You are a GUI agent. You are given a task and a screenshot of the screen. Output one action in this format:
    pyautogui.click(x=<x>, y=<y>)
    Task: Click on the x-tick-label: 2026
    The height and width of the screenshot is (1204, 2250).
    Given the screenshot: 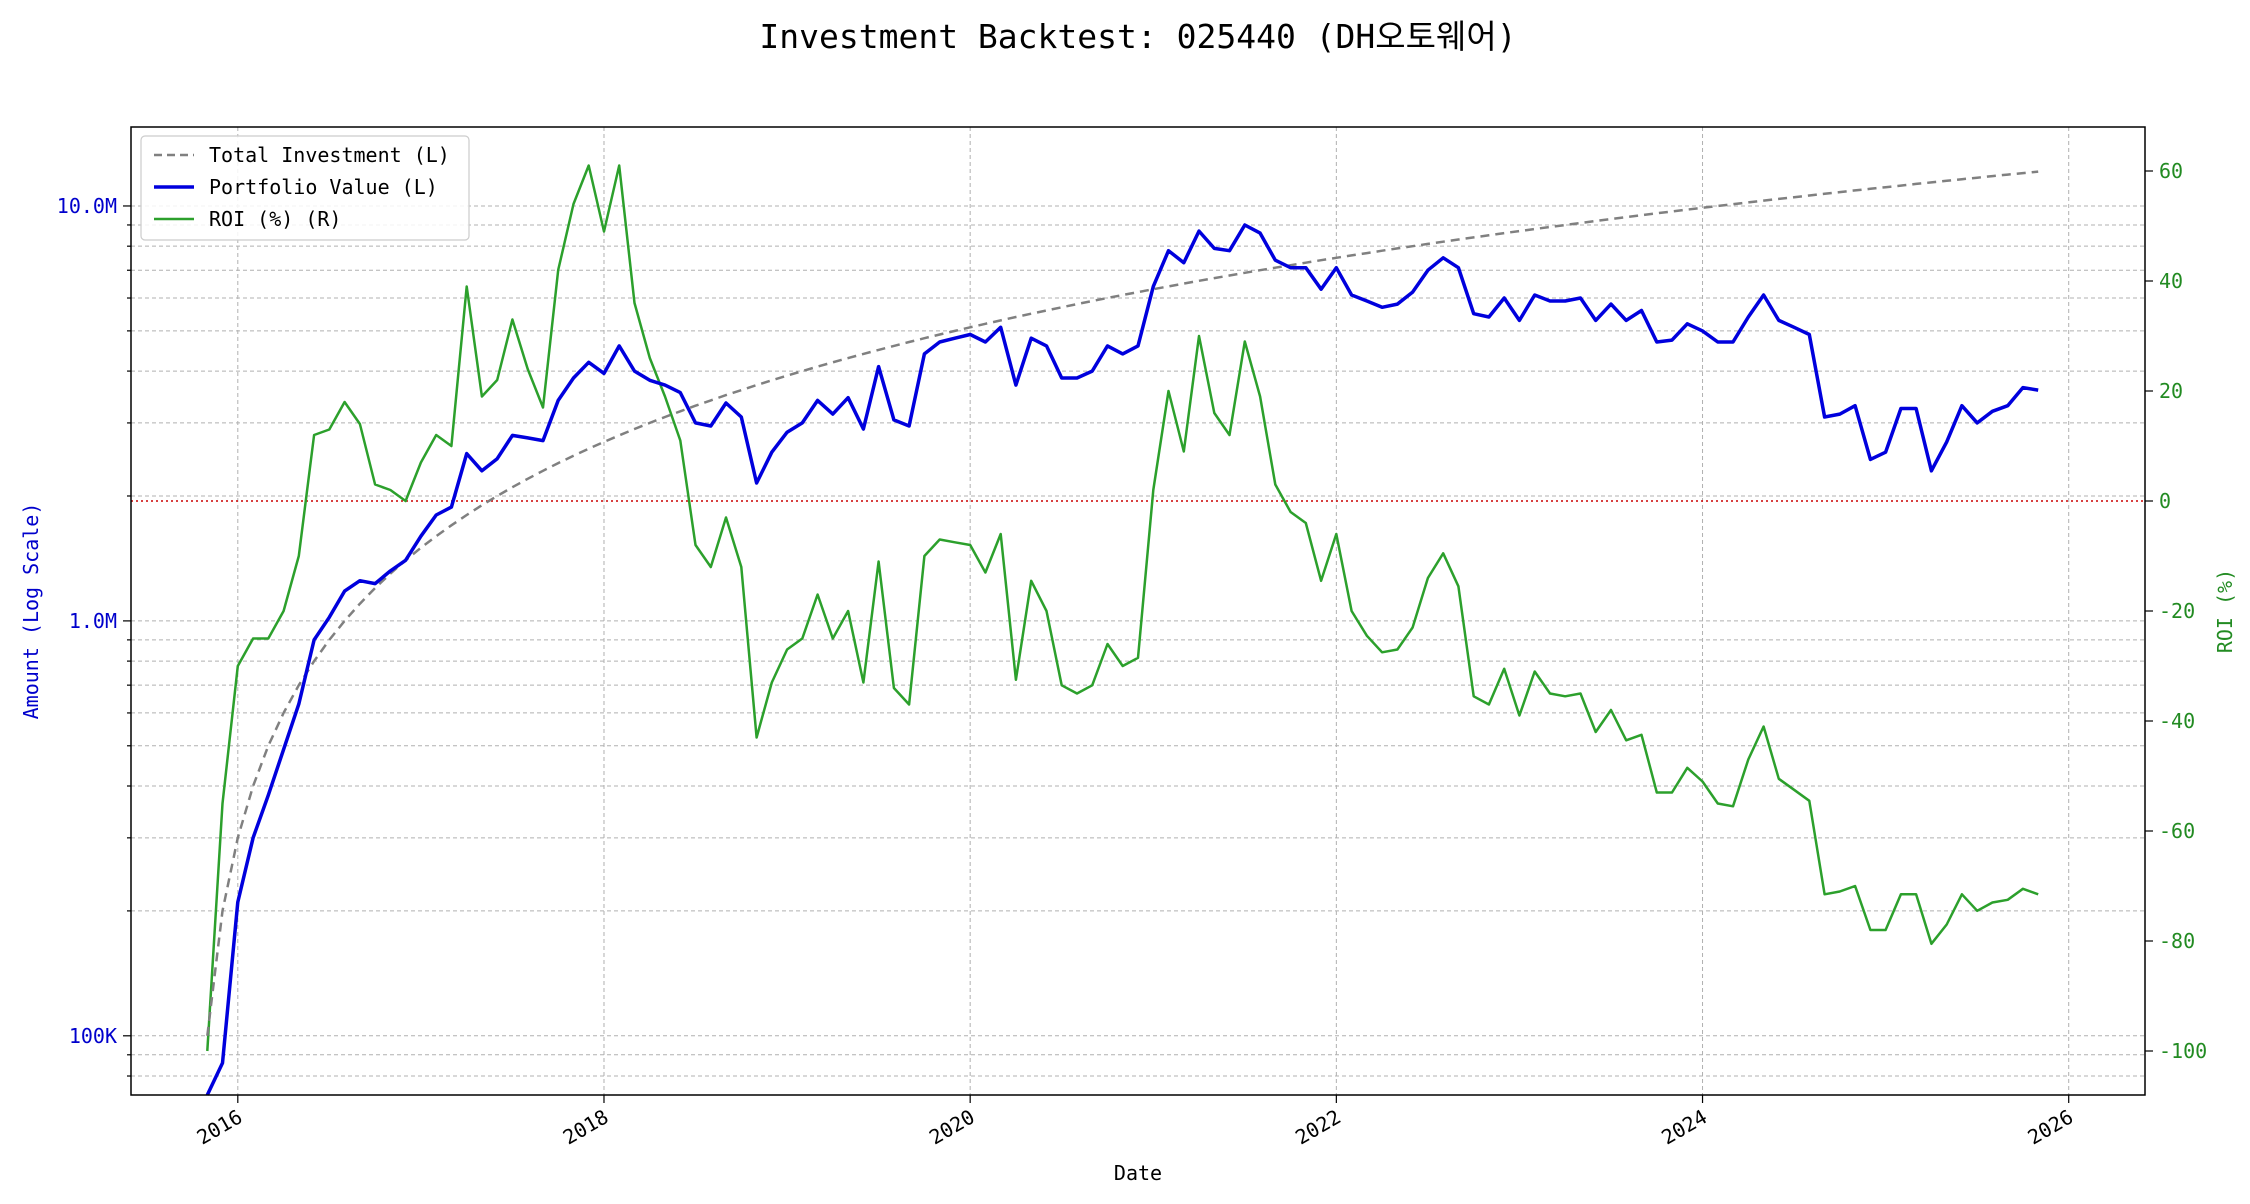 What is the action you would take?
    pyautogui.click(x=2050, y=1127)
    